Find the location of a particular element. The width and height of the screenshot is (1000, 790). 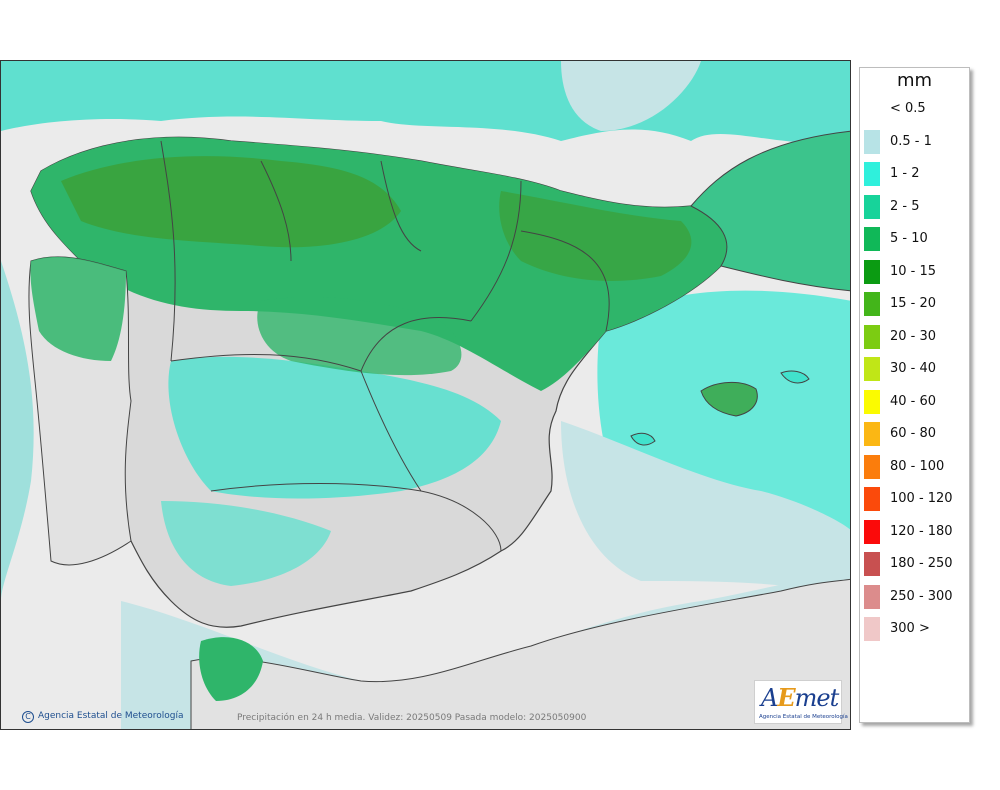

legend-label: 2 - 5 is located at coordinates (905, 206).